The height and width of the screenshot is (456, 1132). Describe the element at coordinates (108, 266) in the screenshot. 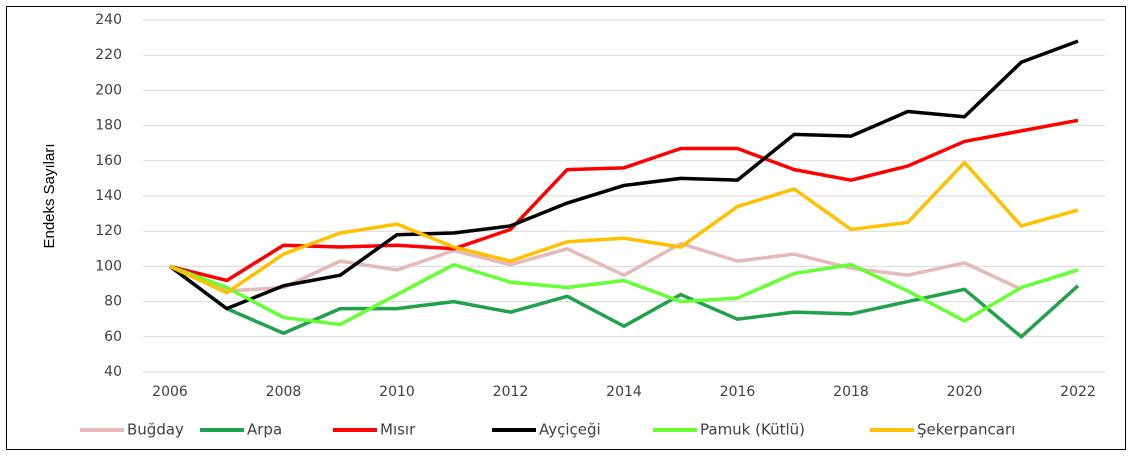

I see `y-tick-label: 100` at that location.